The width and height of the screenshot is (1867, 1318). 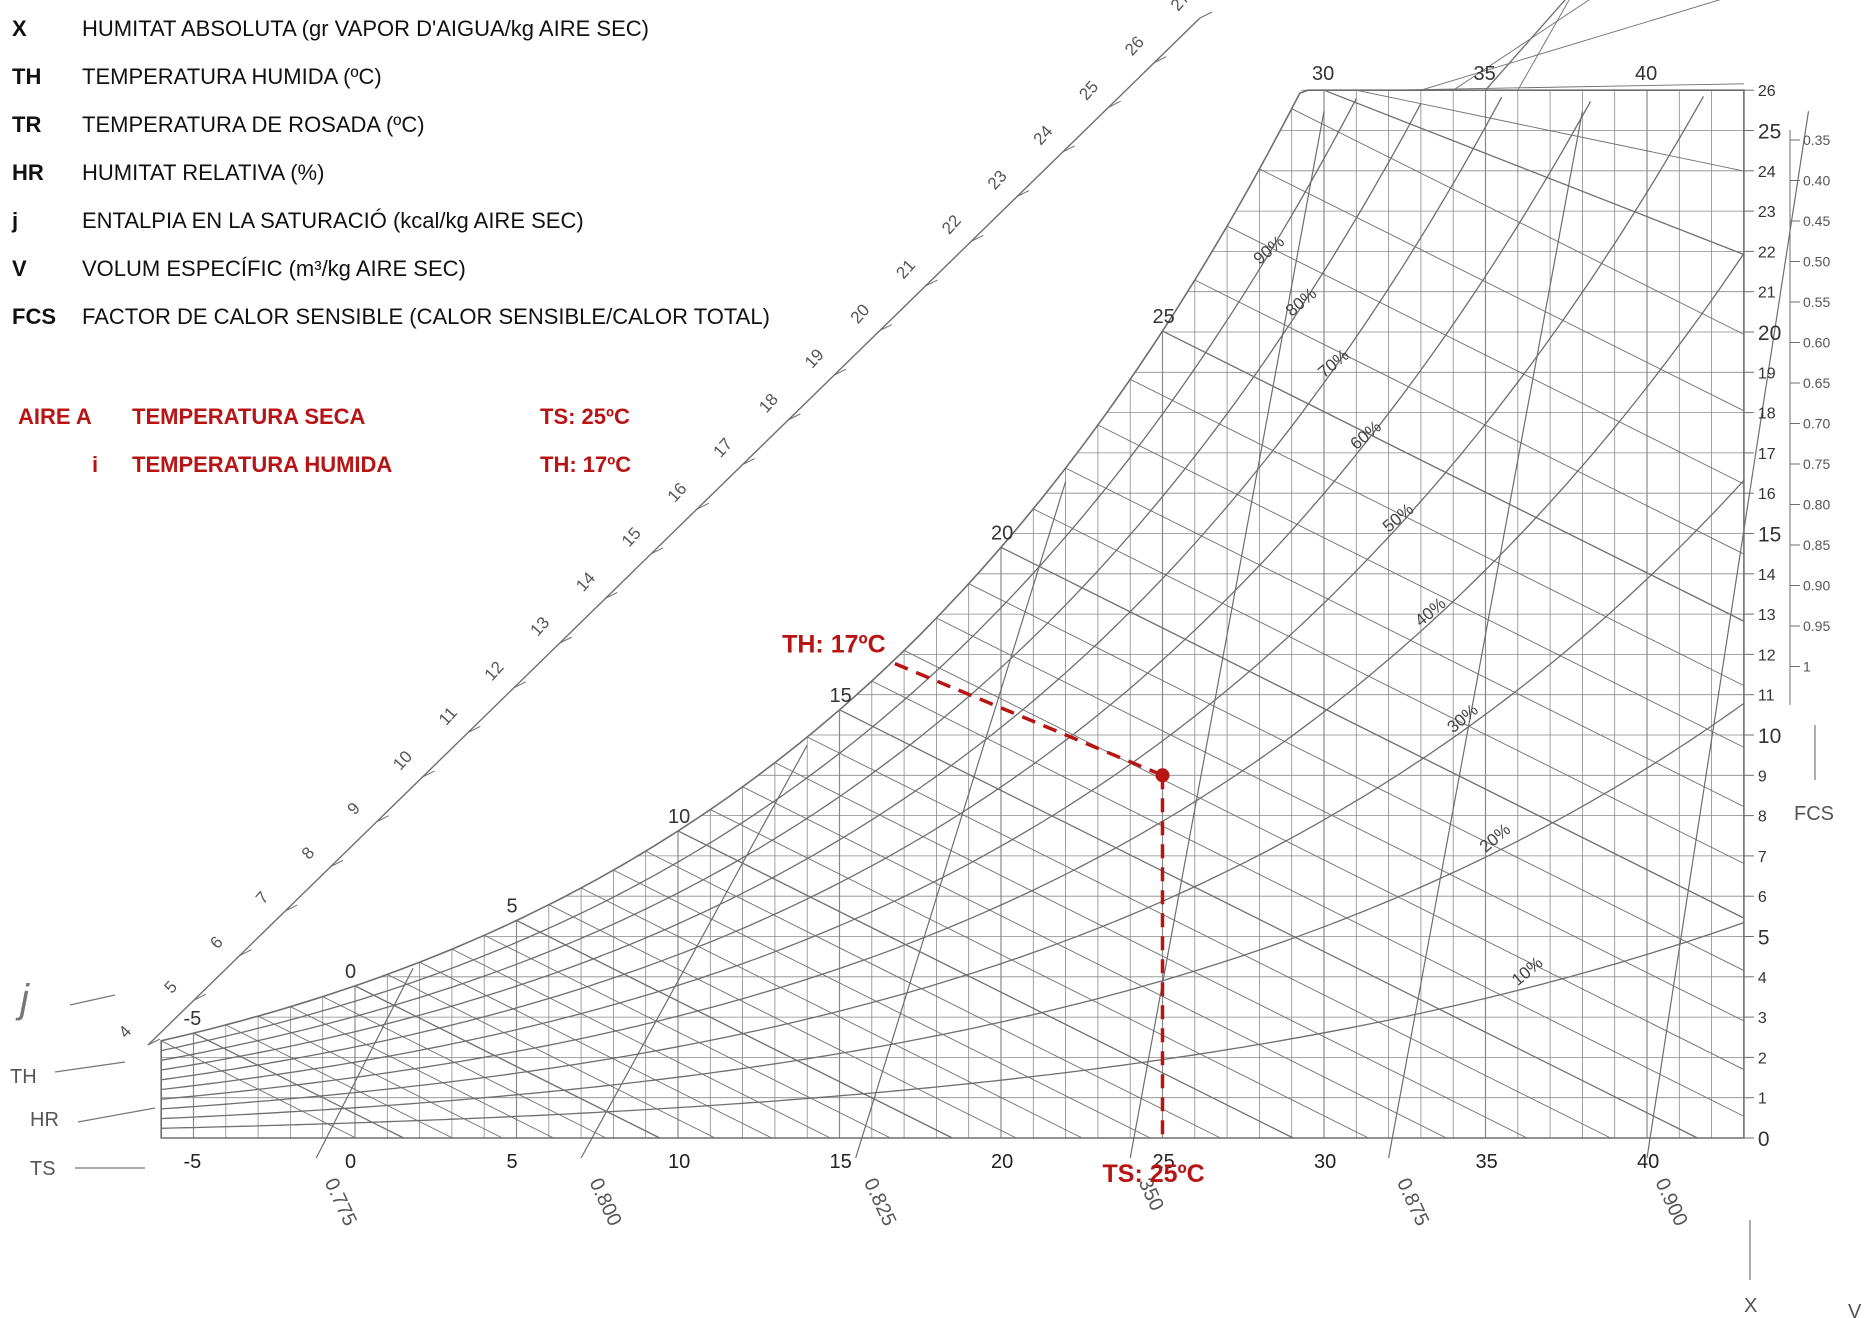 I want to click on enthalpy-scale-label: 25, so click(x=1088, y=90).